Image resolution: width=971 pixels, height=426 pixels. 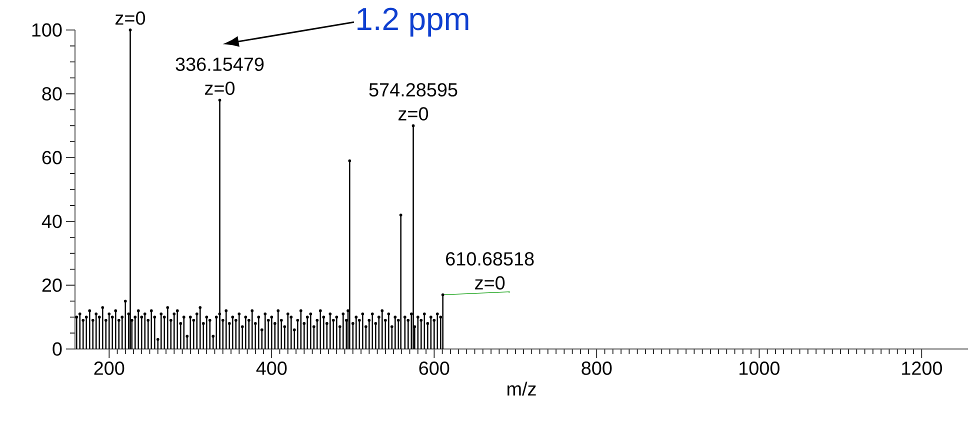 I want to click on y-tick-label: 100, so click(x=47, y=30).